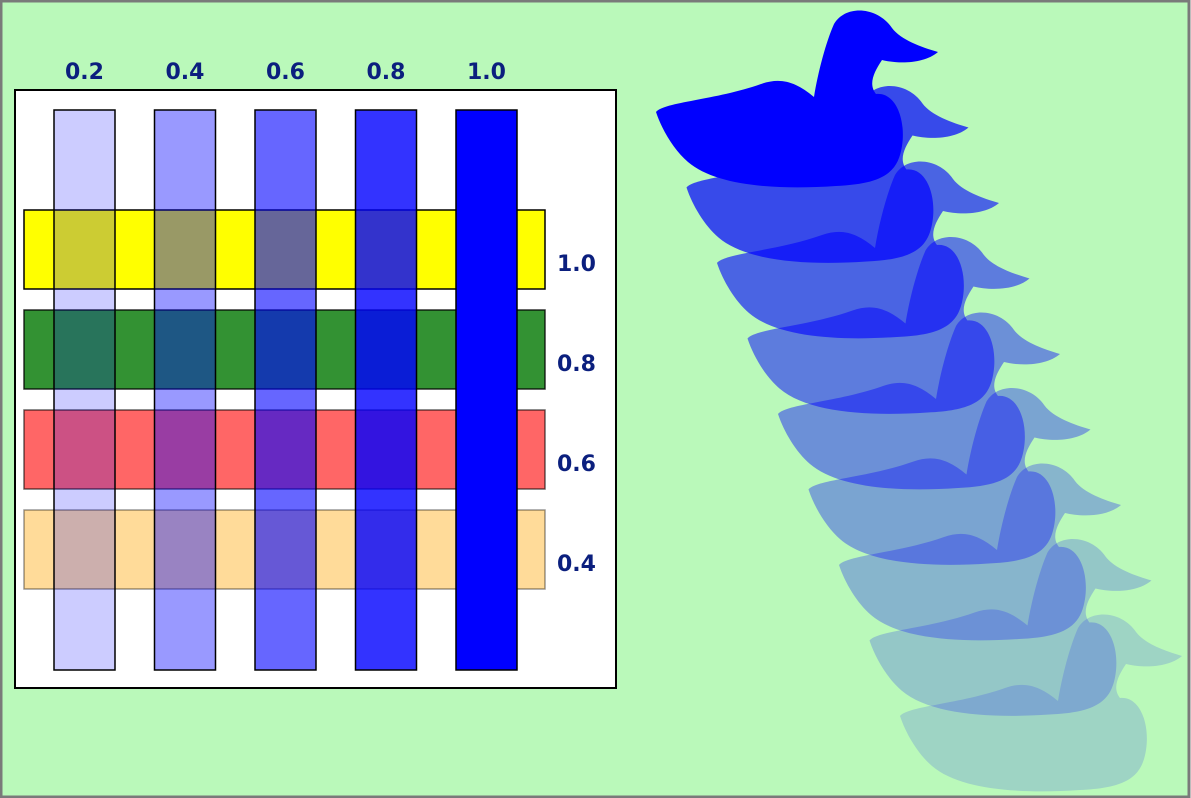  I want to click on column-opacity-label: 1.0, so click(486, 72).